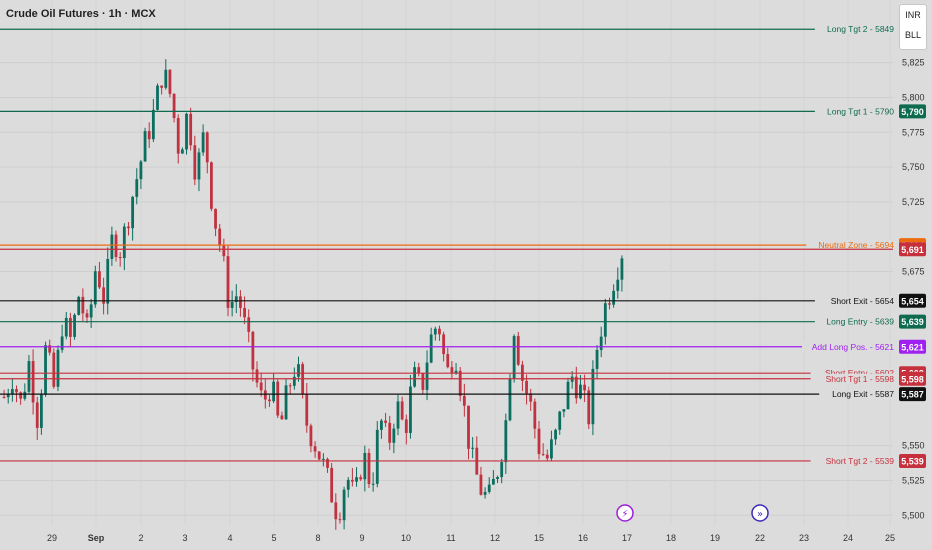 The height and width of the screenshot is (550, 932). I want to click on y-tick-label: 5,825, so click(913, 63).